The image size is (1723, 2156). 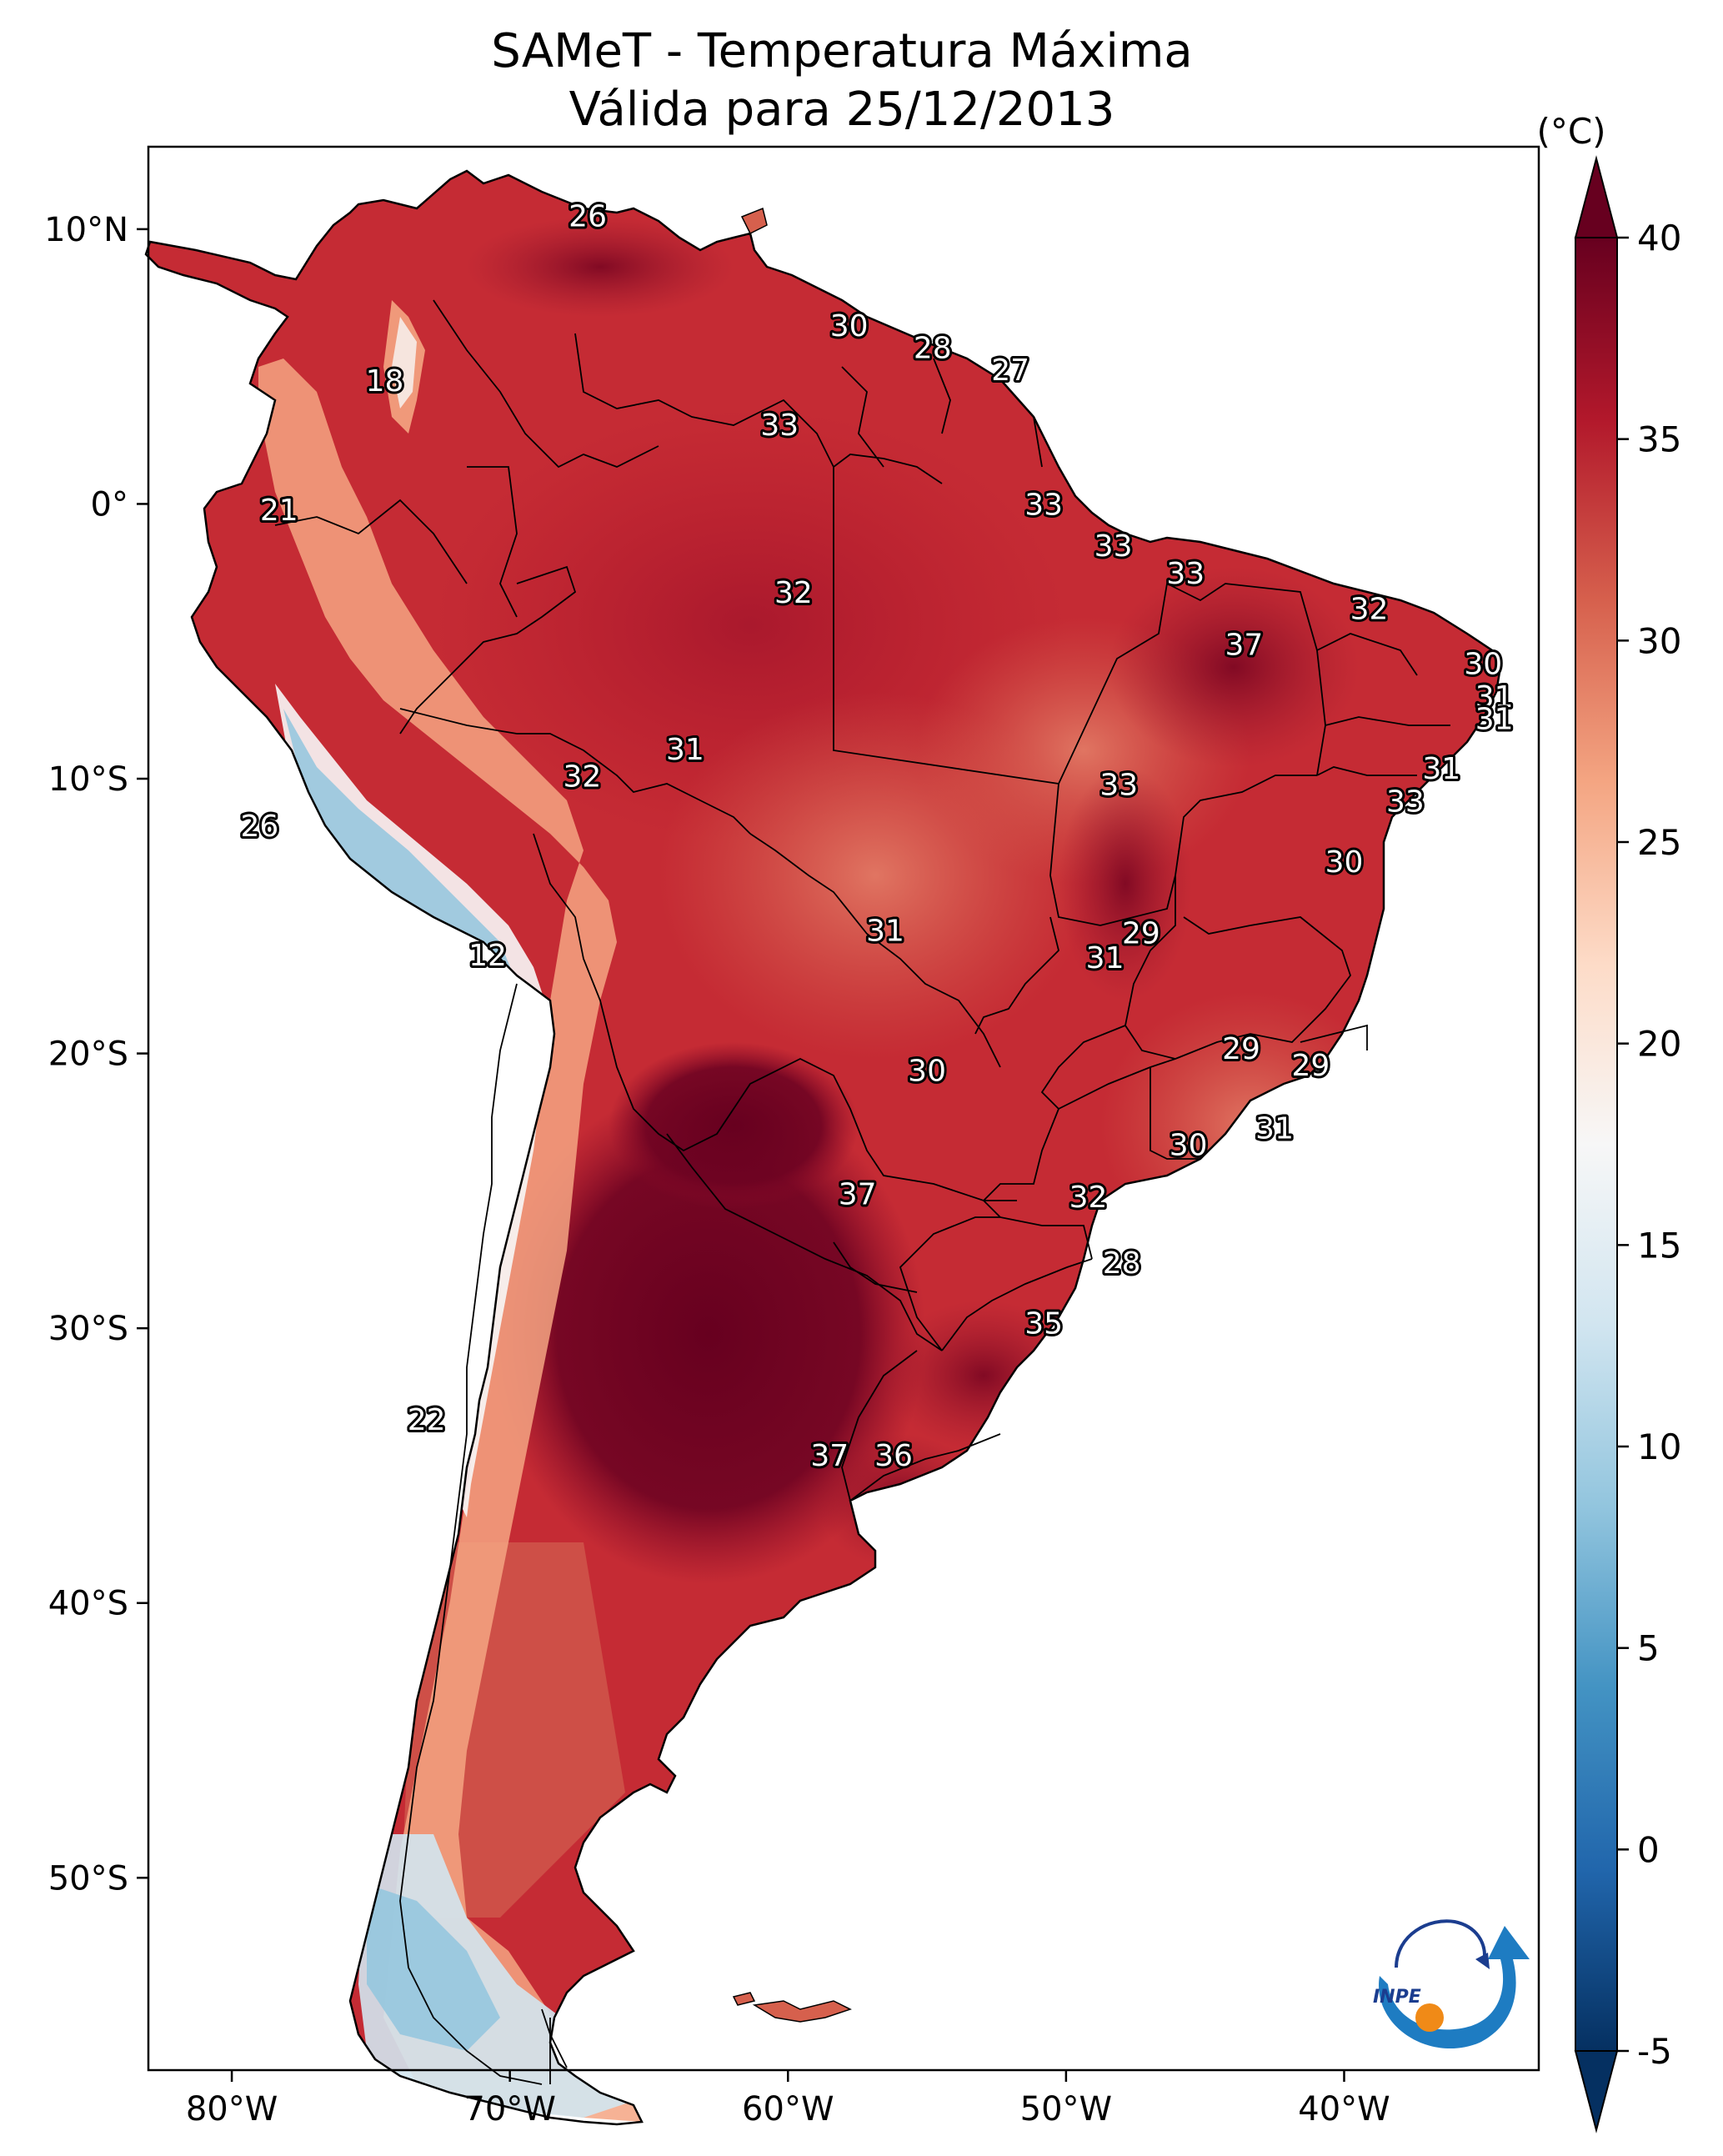 What do you see at coordinates (779, 426) in the screenshot?
I see `station-label-5: 33` at bounding box center [779, 426].